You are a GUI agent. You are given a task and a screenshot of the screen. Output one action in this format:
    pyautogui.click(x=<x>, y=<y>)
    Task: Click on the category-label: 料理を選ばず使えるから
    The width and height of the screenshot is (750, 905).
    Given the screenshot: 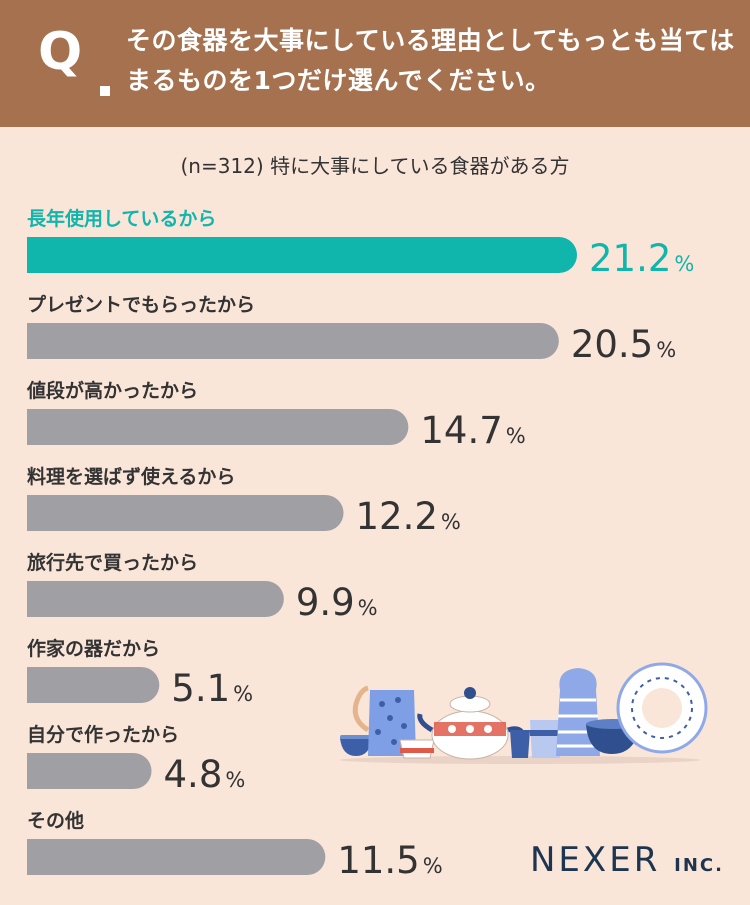 What is the action you would take?
    pyautogui.click(x=131, y=476)
    